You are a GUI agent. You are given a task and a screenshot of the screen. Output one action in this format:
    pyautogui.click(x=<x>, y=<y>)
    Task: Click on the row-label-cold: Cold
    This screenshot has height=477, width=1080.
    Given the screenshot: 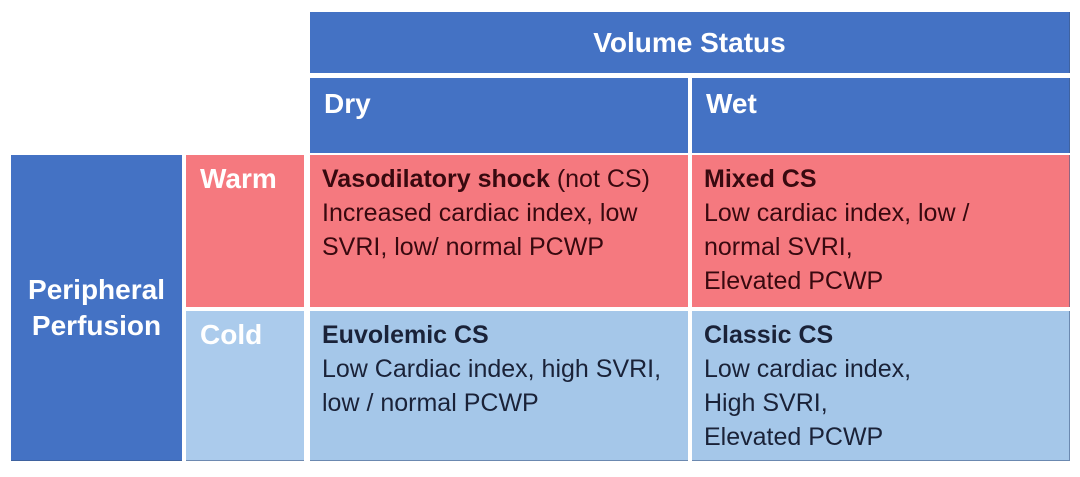 What is the action you would take?
    pyautogui.click(x=245, y=386)
    